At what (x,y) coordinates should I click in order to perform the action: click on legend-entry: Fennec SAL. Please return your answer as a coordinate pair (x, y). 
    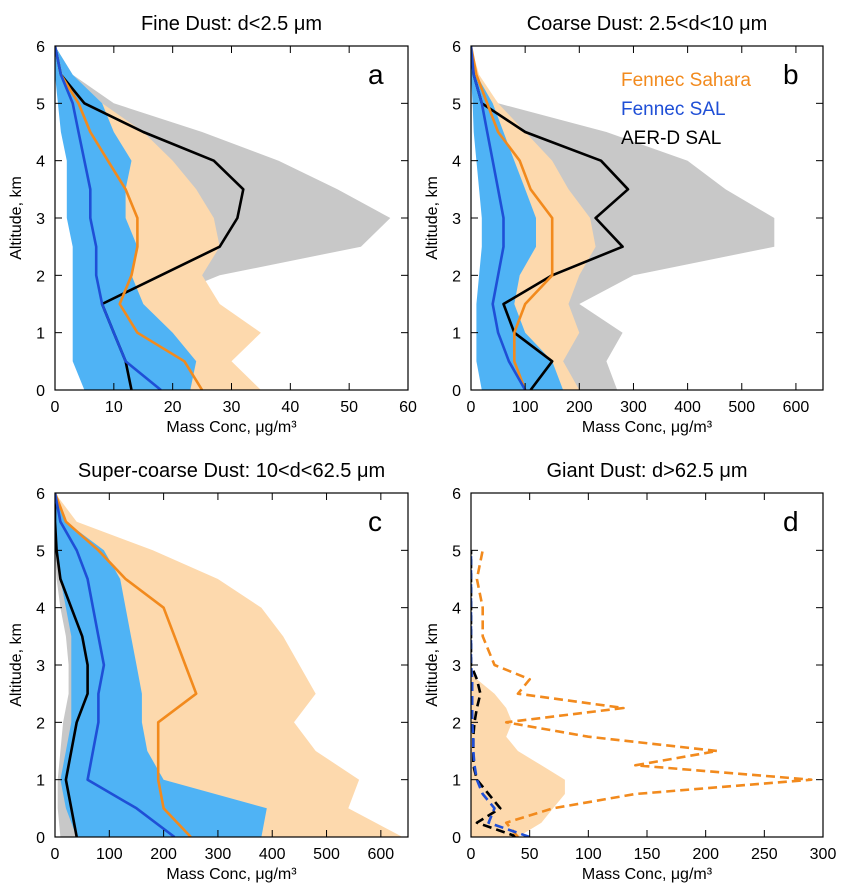
    Looking at the image, I should click on (673, 109).